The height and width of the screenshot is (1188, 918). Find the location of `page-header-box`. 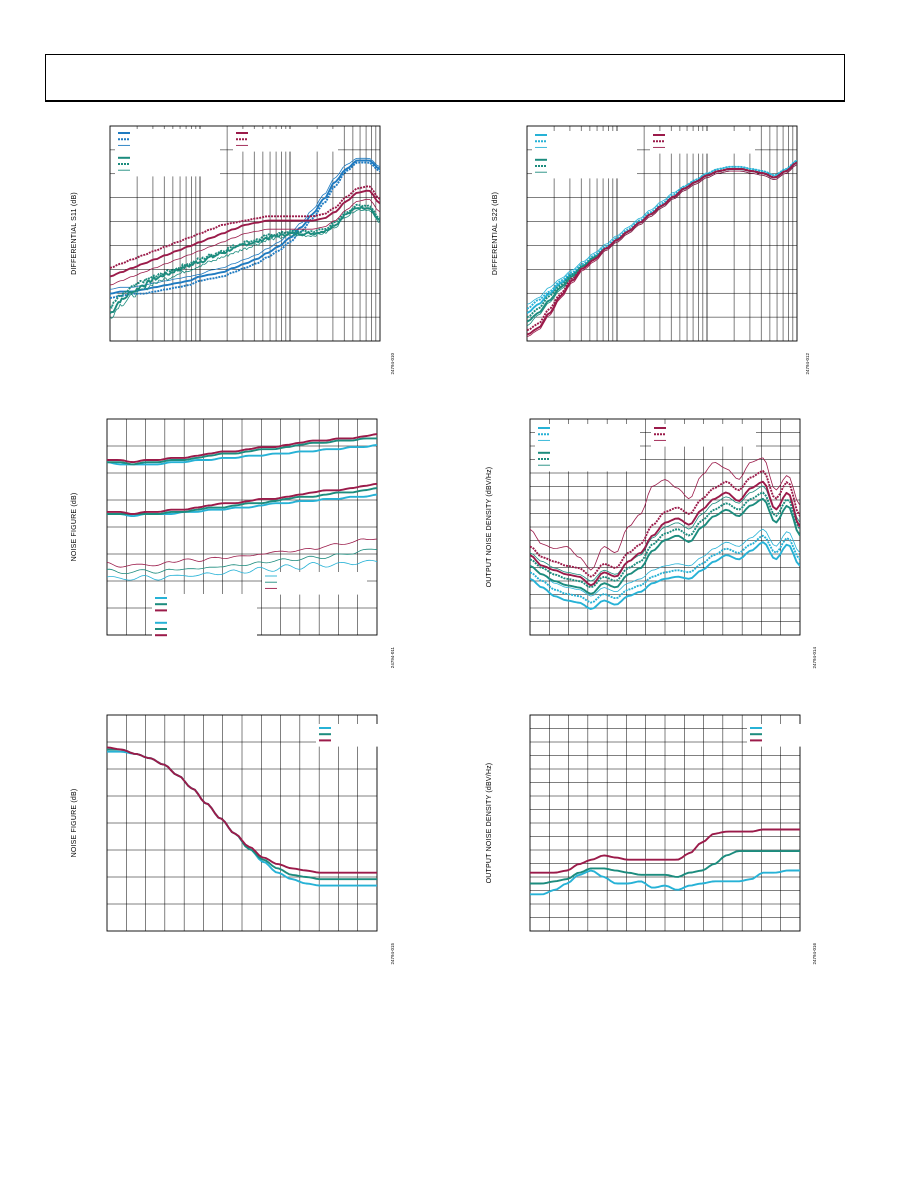

page-header-box is located at coordinates (445, 78).